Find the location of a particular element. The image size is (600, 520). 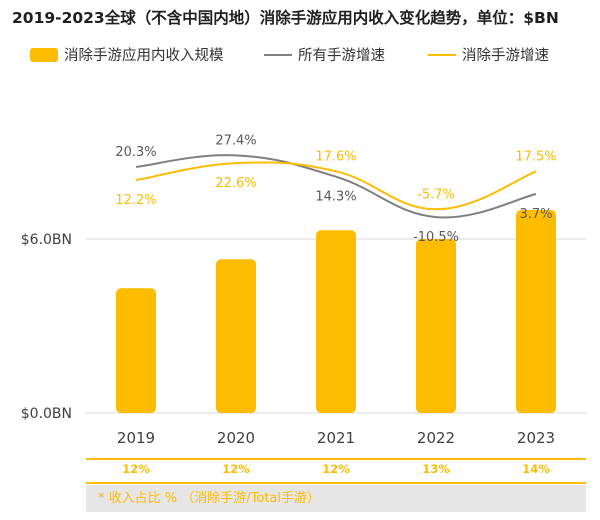

y-tick-label: $6.0BN is located at coordinates (46, 240).